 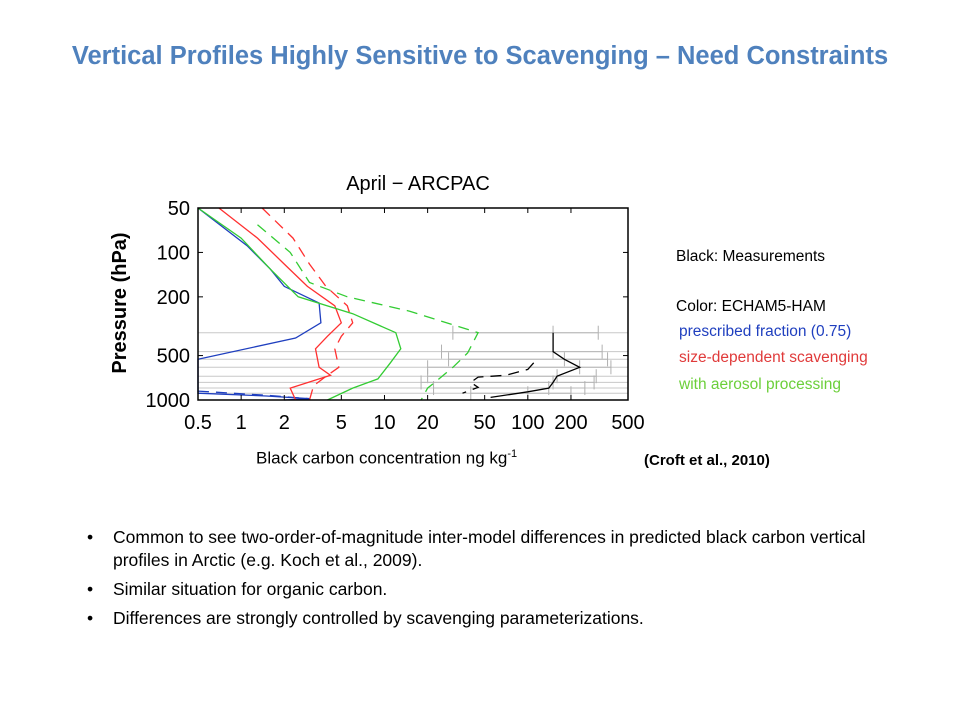 I want to click on x-tick-label: 500, so click(x=627, y=423).